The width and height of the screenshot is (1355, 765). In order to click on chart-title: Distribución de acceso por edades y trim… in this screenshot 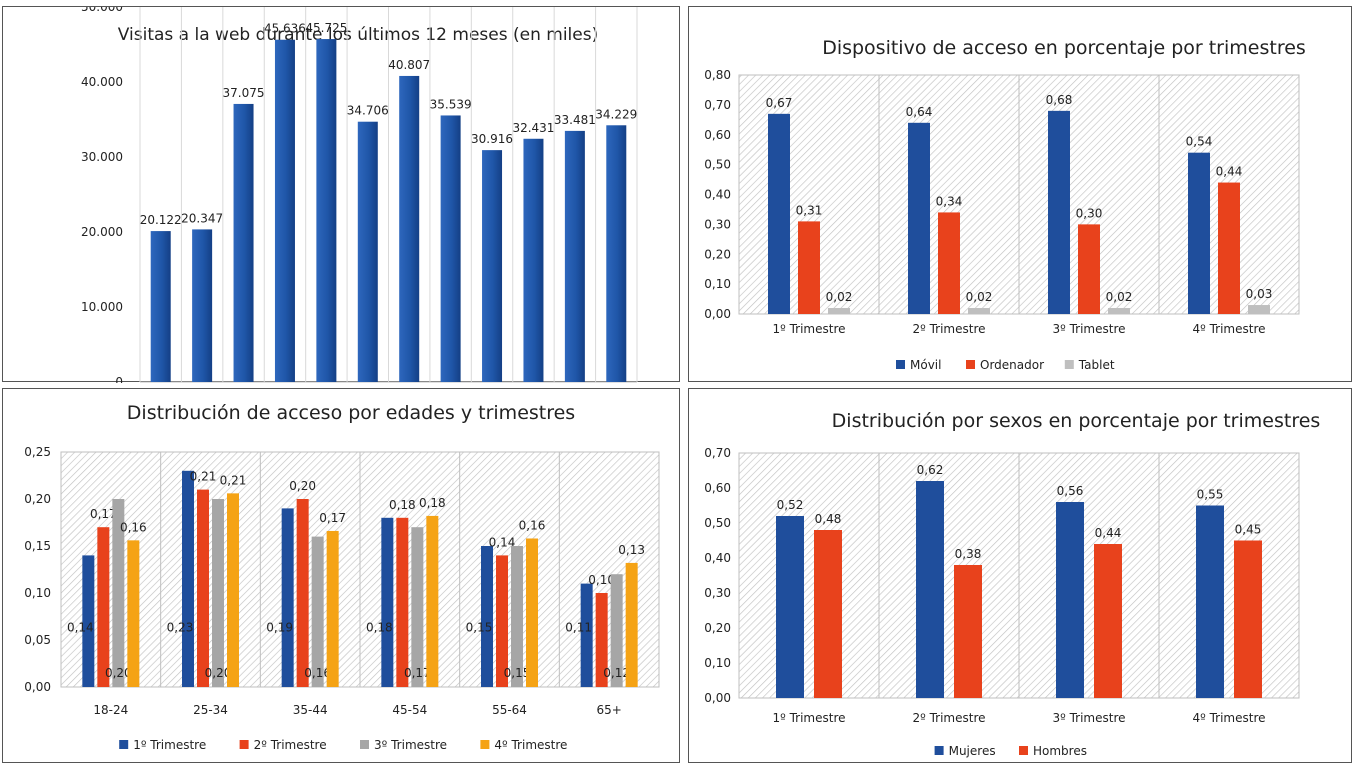, I will do `click(351, 413)`.